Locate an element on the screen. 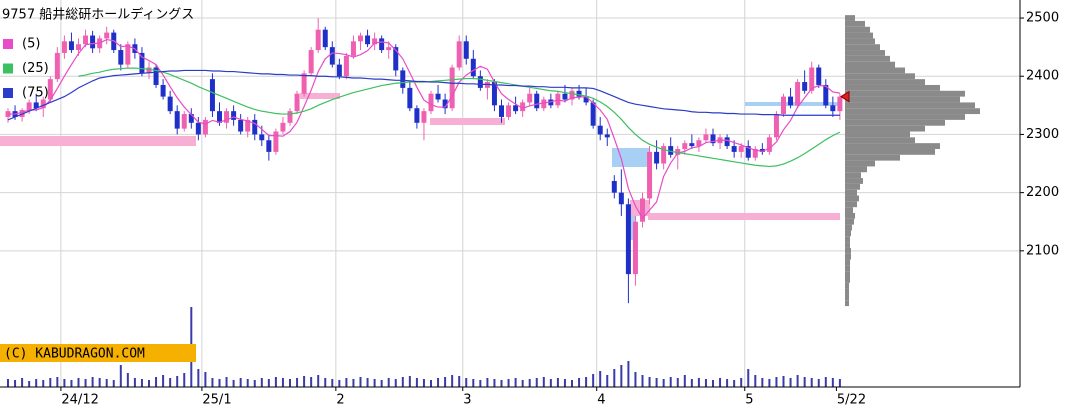 This screenshot has height=417, width=1080. x-tick-label: 25/1 is located at coordinates (216, 400).